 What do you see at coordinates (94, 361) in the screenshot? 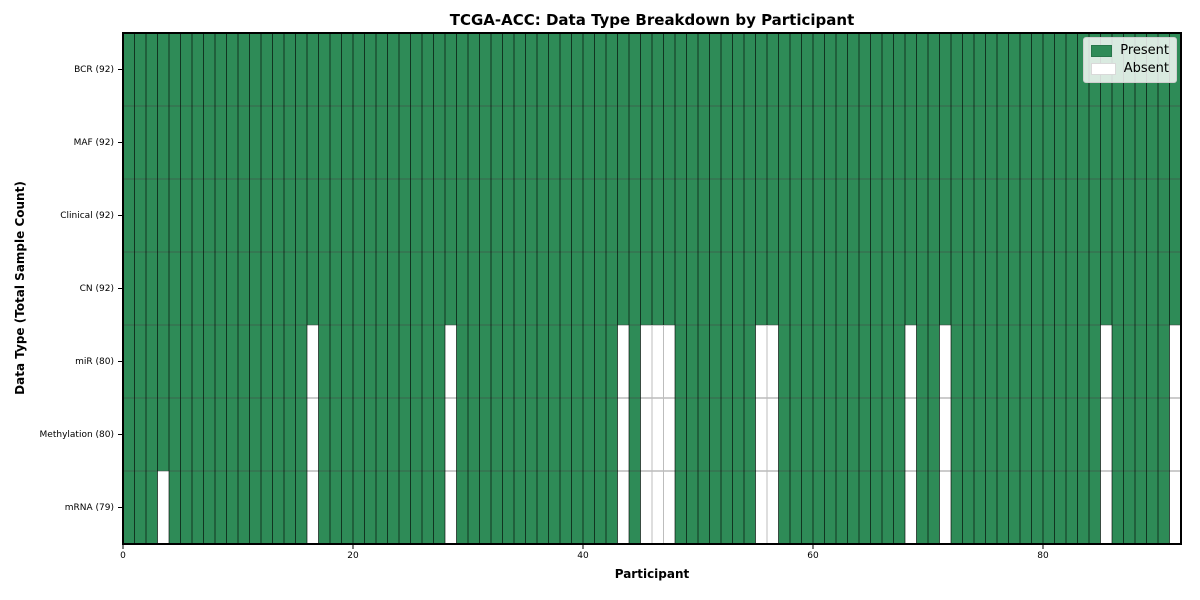
I see `y-tick-label: miR (80)` at bounding box center [94, 361].